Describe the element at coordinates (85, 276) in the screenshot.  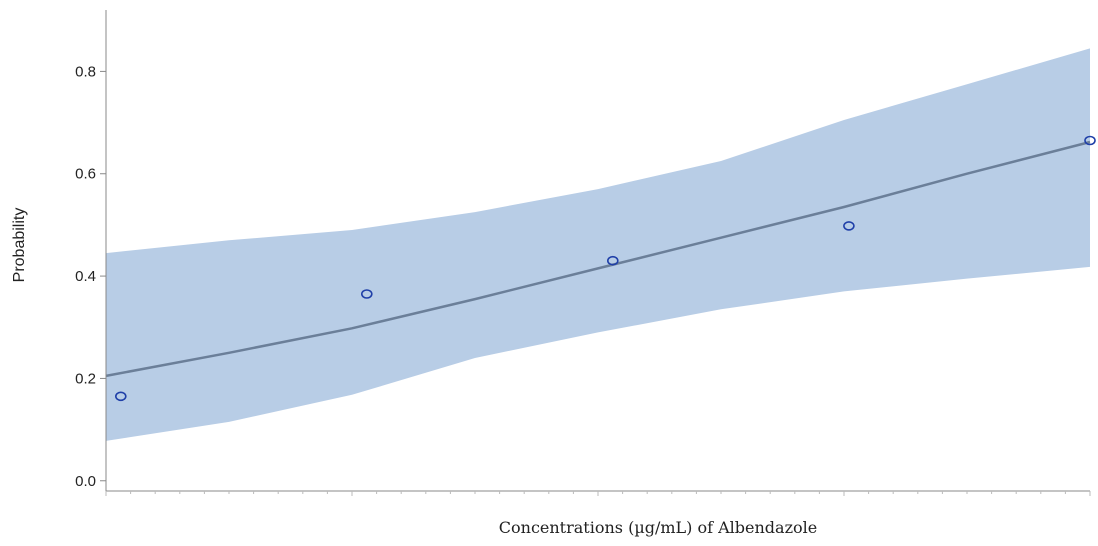
I see `y-tick-label: 0.4` at that location.